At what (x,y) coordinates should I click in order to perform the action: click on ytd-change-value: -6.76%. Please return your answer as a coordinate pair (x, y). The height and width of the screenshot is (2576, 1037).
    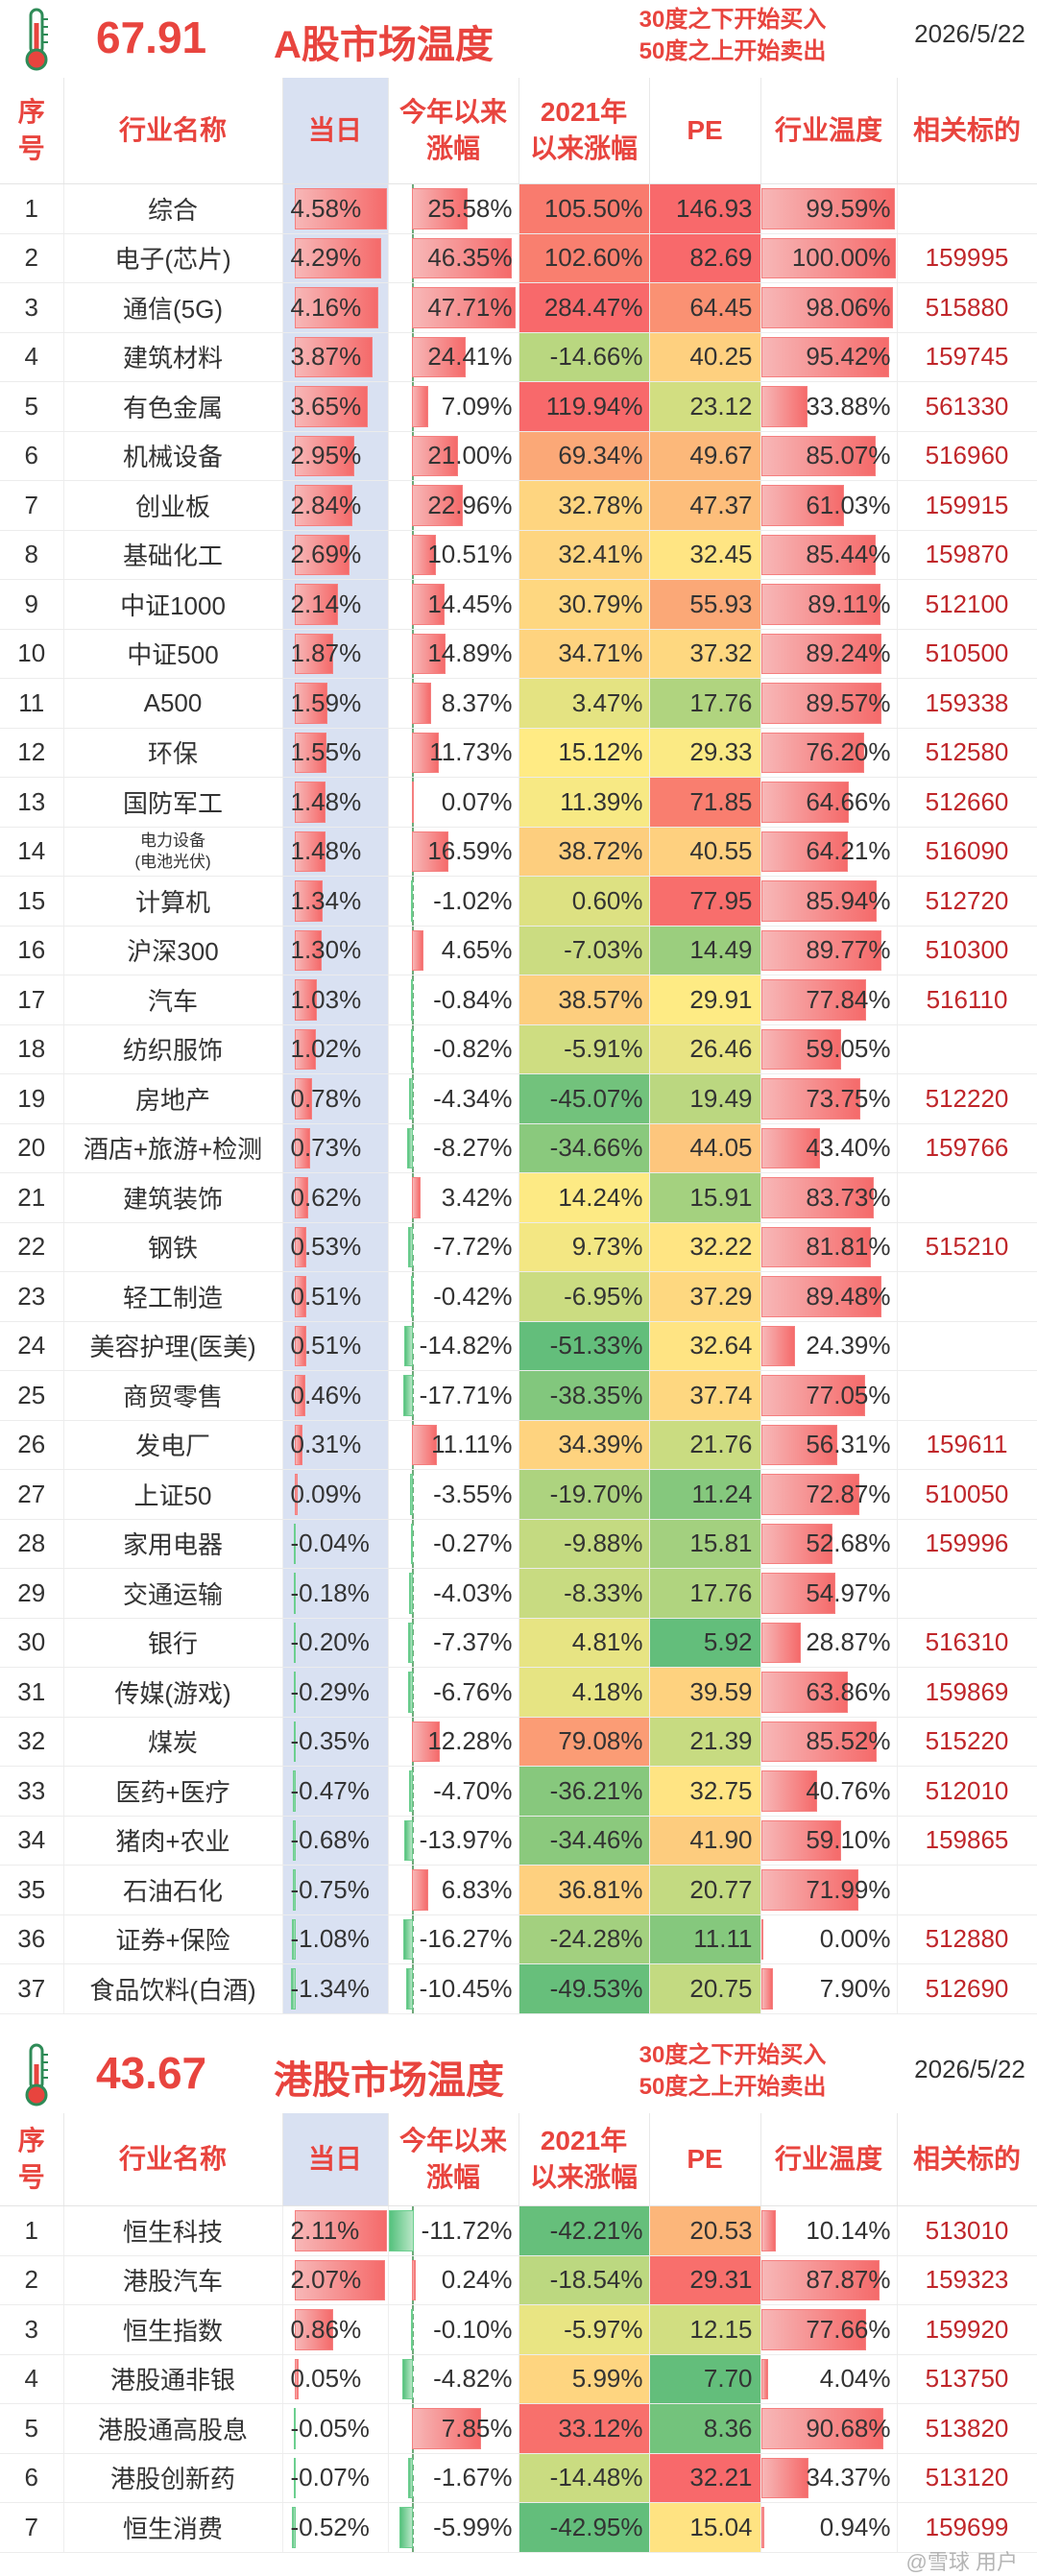
    Looking at the image, I should click on (473, 1691).